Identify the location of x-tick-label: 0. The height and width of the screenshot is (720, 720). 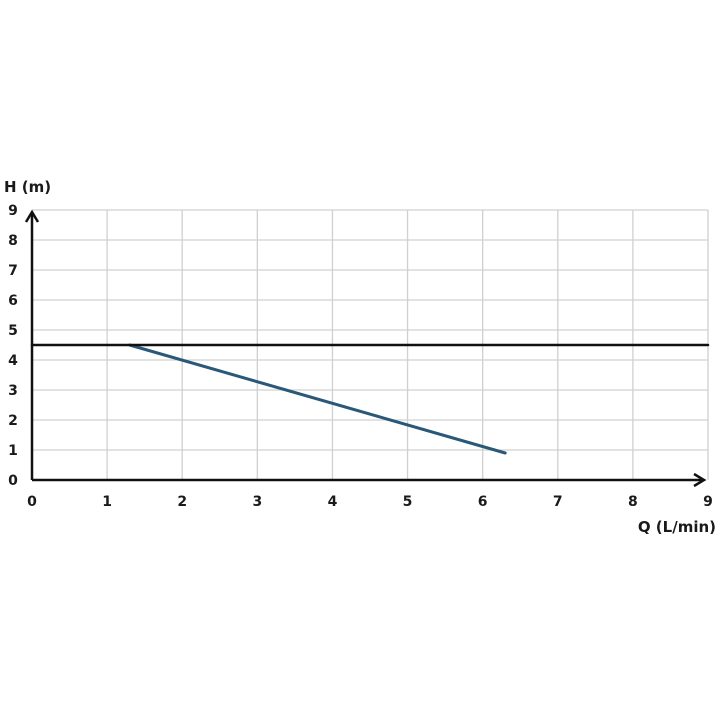
(32, 502).